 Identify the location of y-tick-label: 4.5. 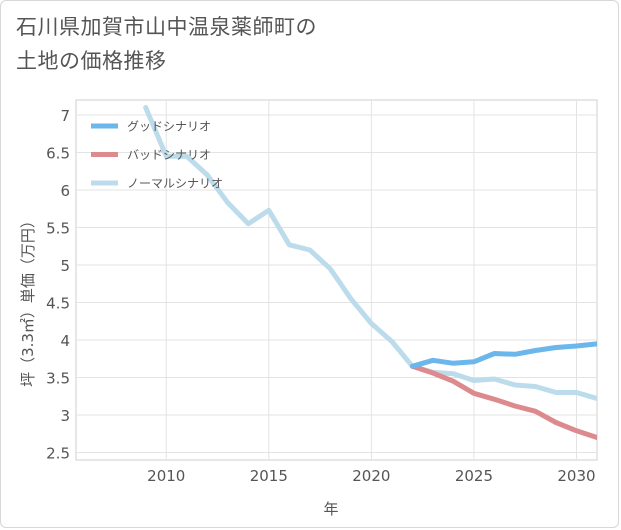
(58, 304).